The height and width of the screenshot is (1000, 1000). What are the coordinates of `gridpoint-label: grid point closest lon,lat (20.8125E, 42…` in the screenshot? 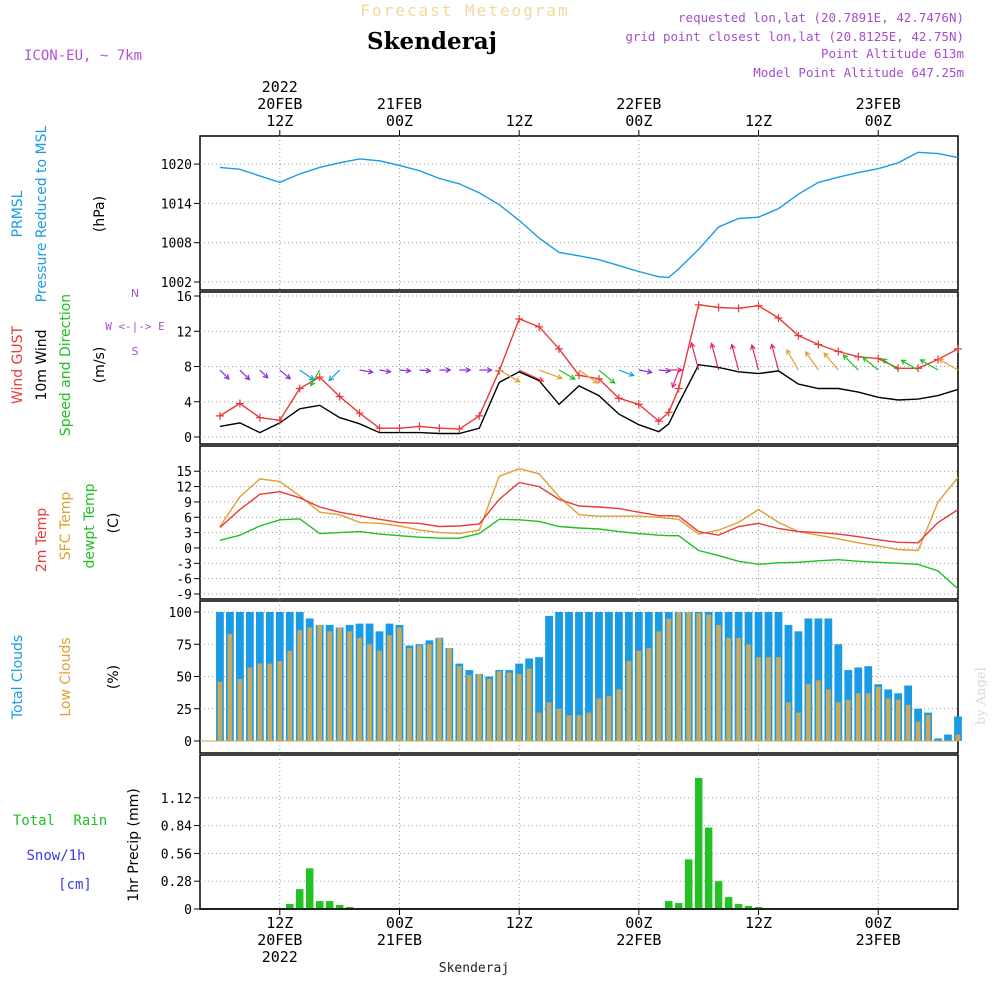 It's located at (794, 36).